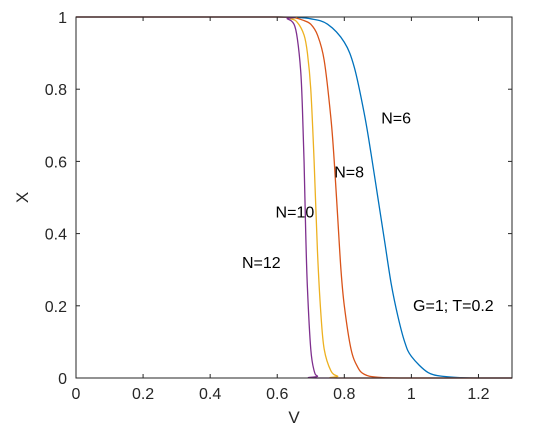 This screenshot has height=434, width=535. What do you see at coordinates (261, 263) in the screenshot?
I see `annotation-label: N=12` at bounding box center [261, 263].